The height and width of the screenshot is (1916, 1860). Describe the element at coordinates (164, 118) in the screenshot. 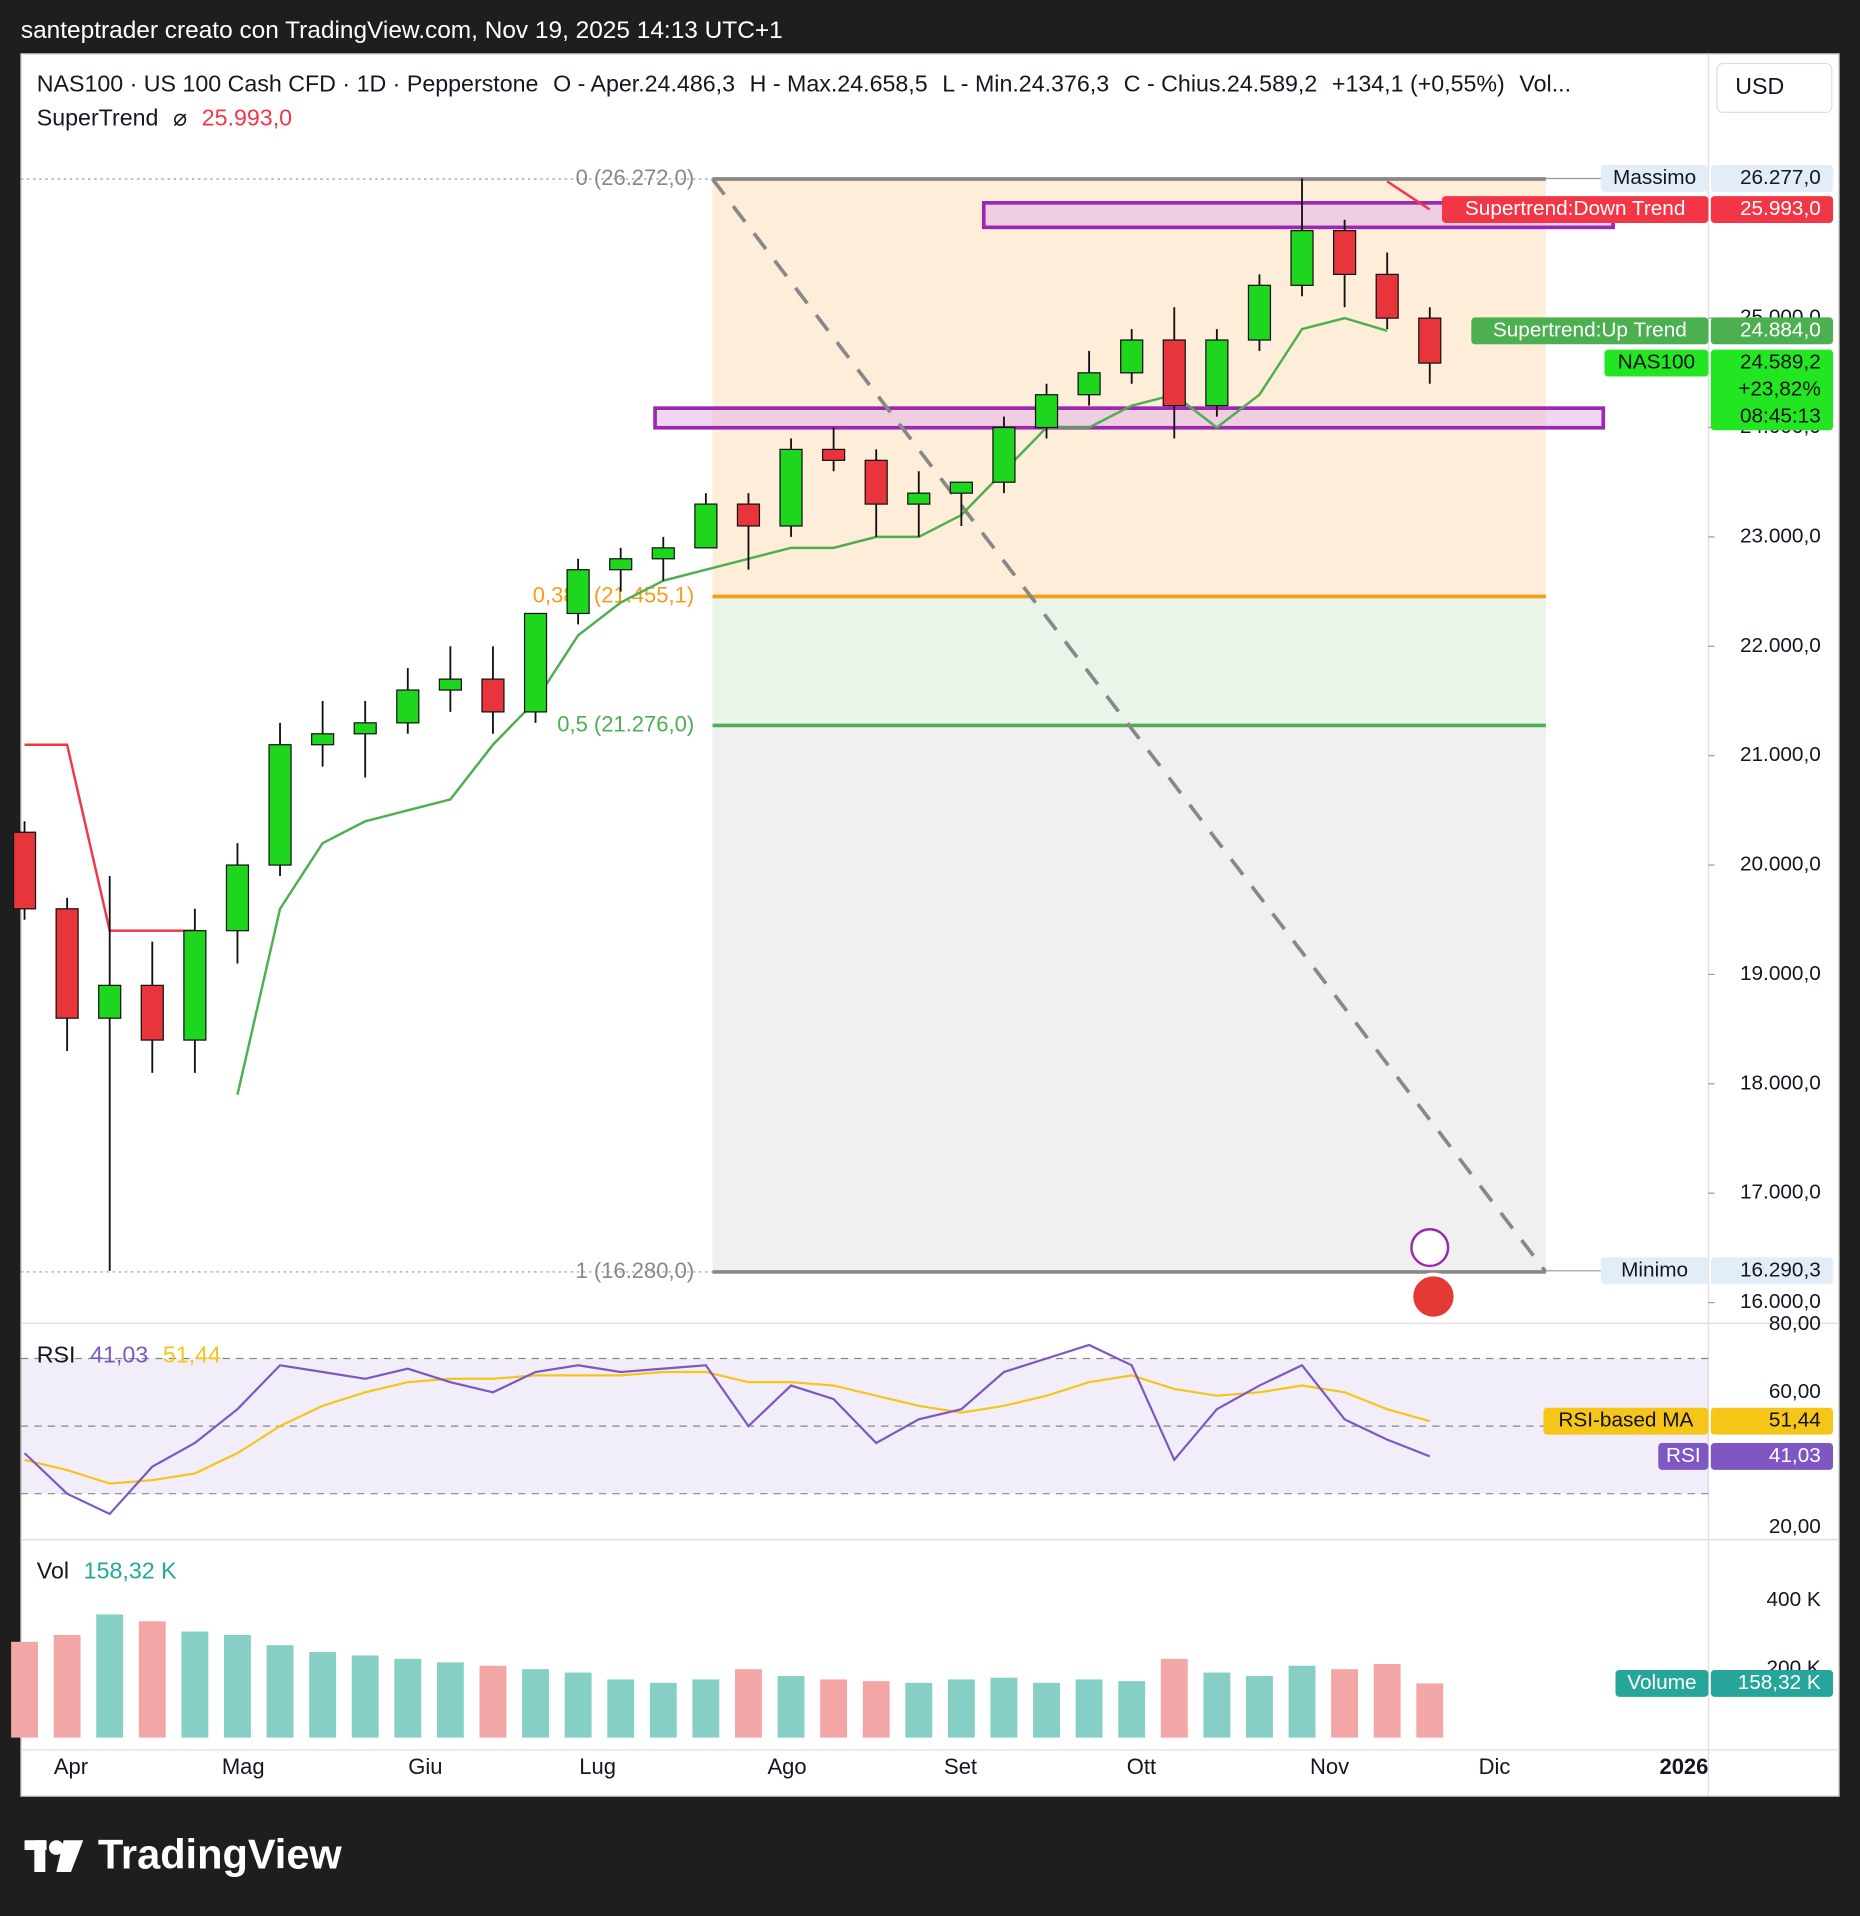

I see `indicator-legend: SuperTrend ⌀ 25.993,0` at that location.